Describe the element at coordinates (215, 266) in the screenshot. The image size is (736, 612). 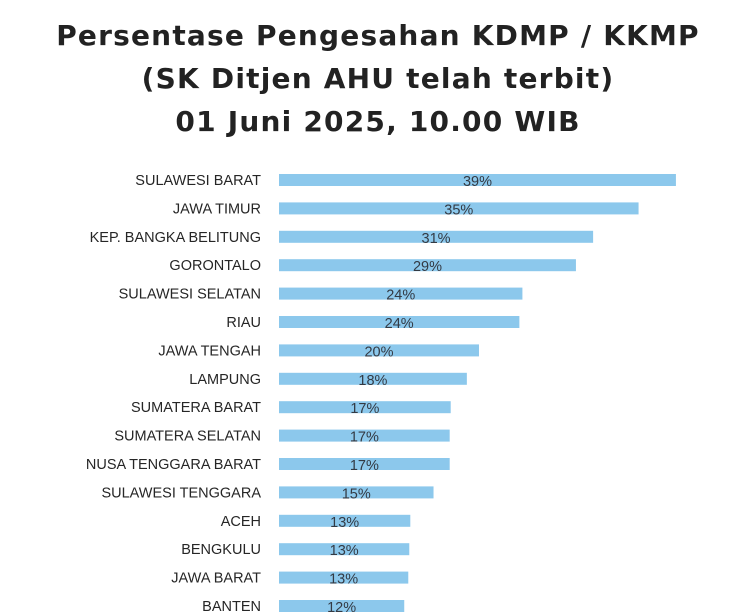
I see `category-label: GORONTALO` at that location.